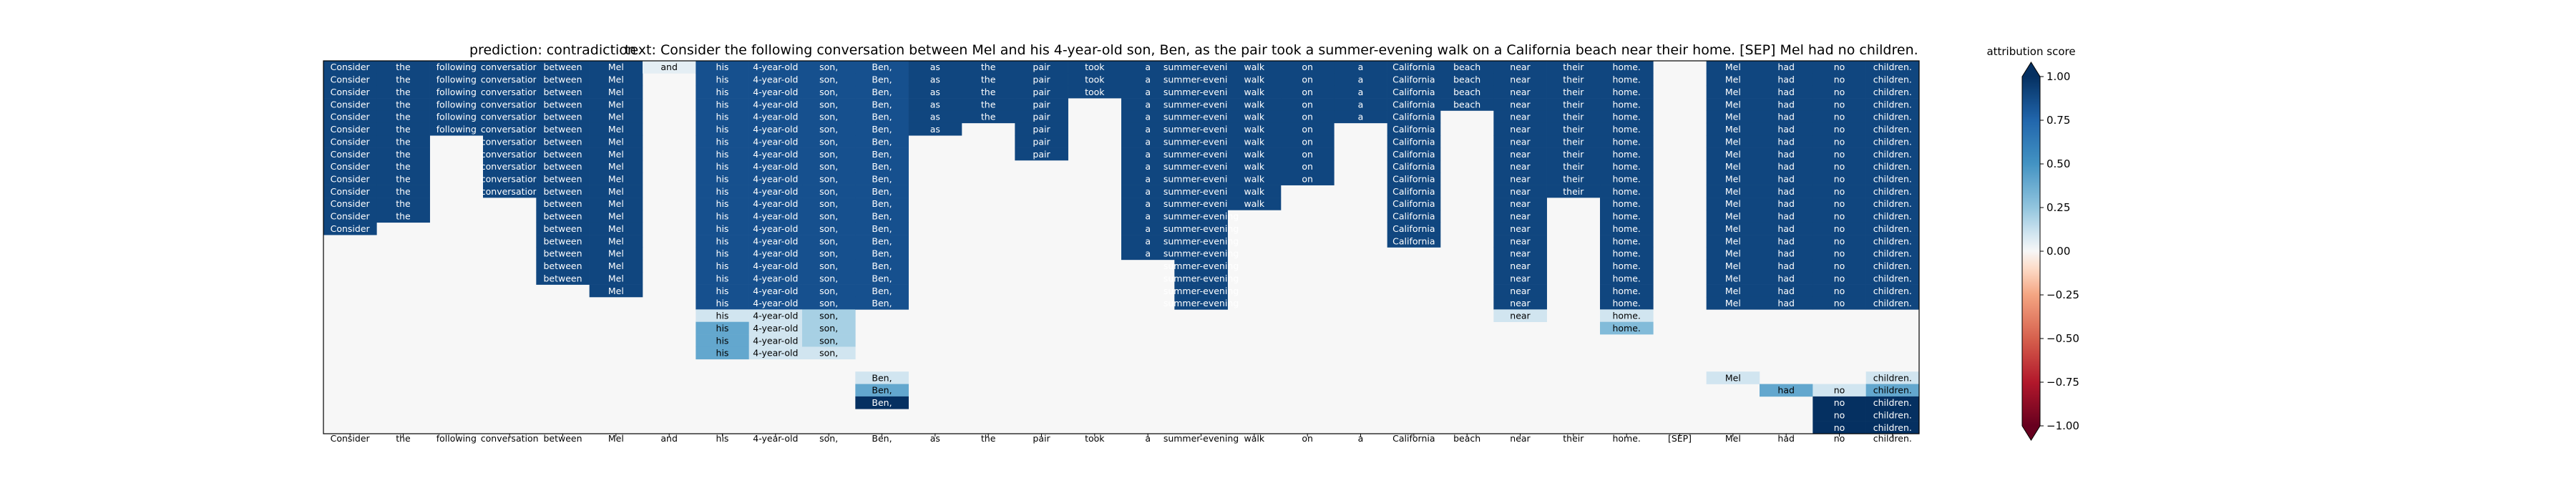  Describe the element at coordinates (722, 439) in the screenshot. I see `x-tick-label: his` at that location.